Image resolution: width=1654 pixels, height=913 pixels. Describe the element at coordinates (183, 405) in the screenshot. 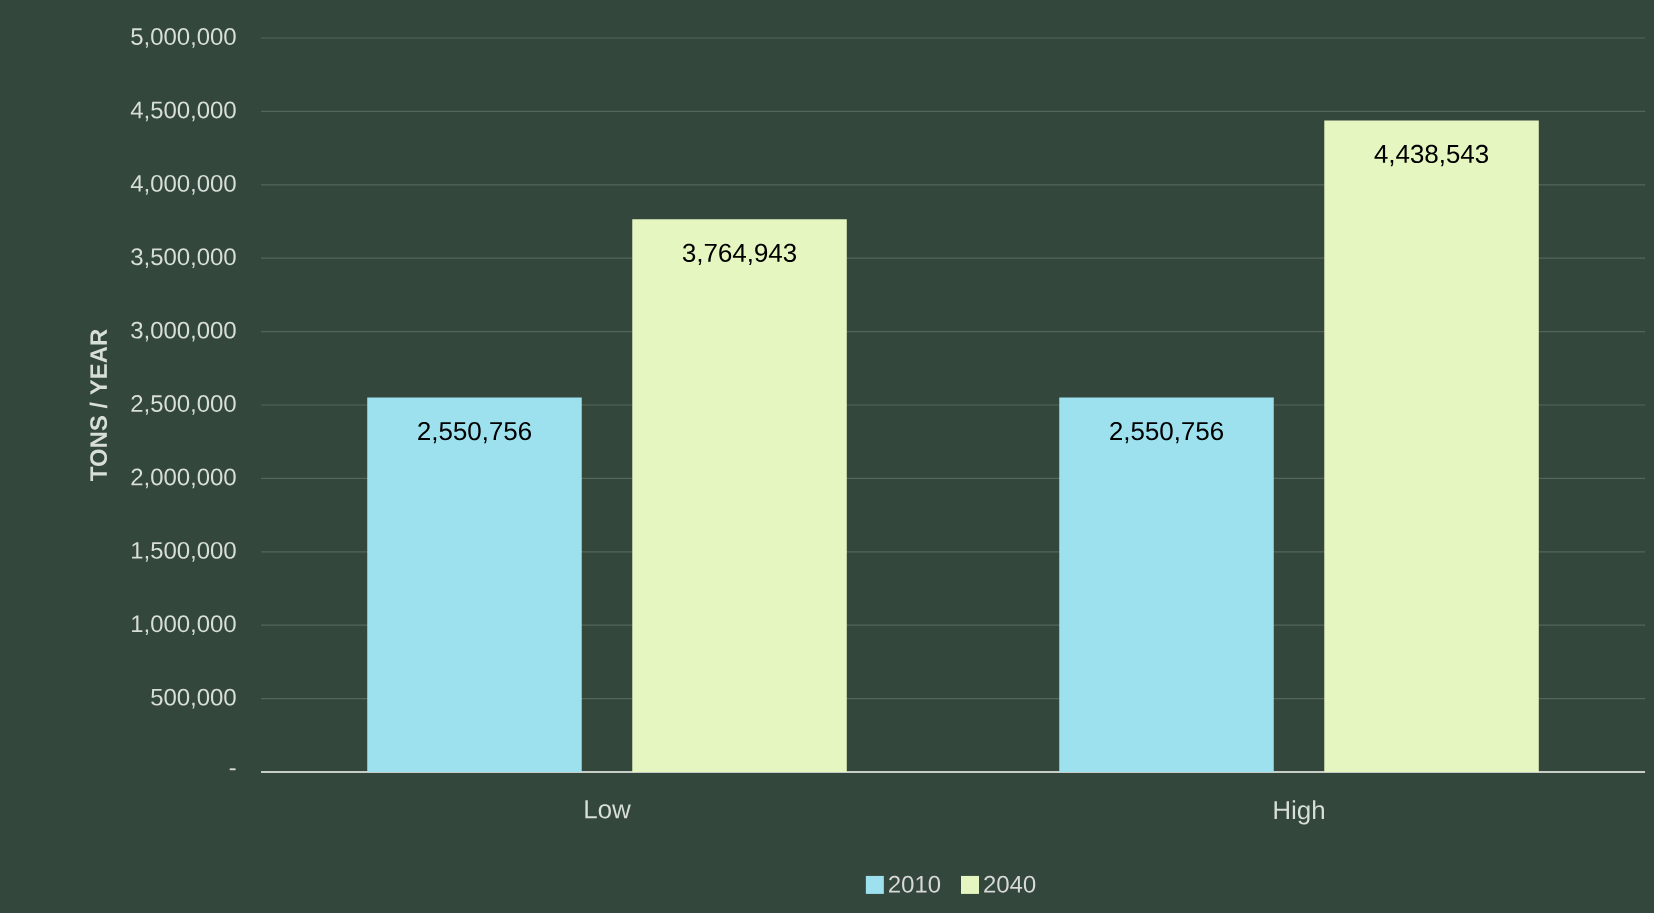

I see `y-tick-label: 2,500,000` at that location.